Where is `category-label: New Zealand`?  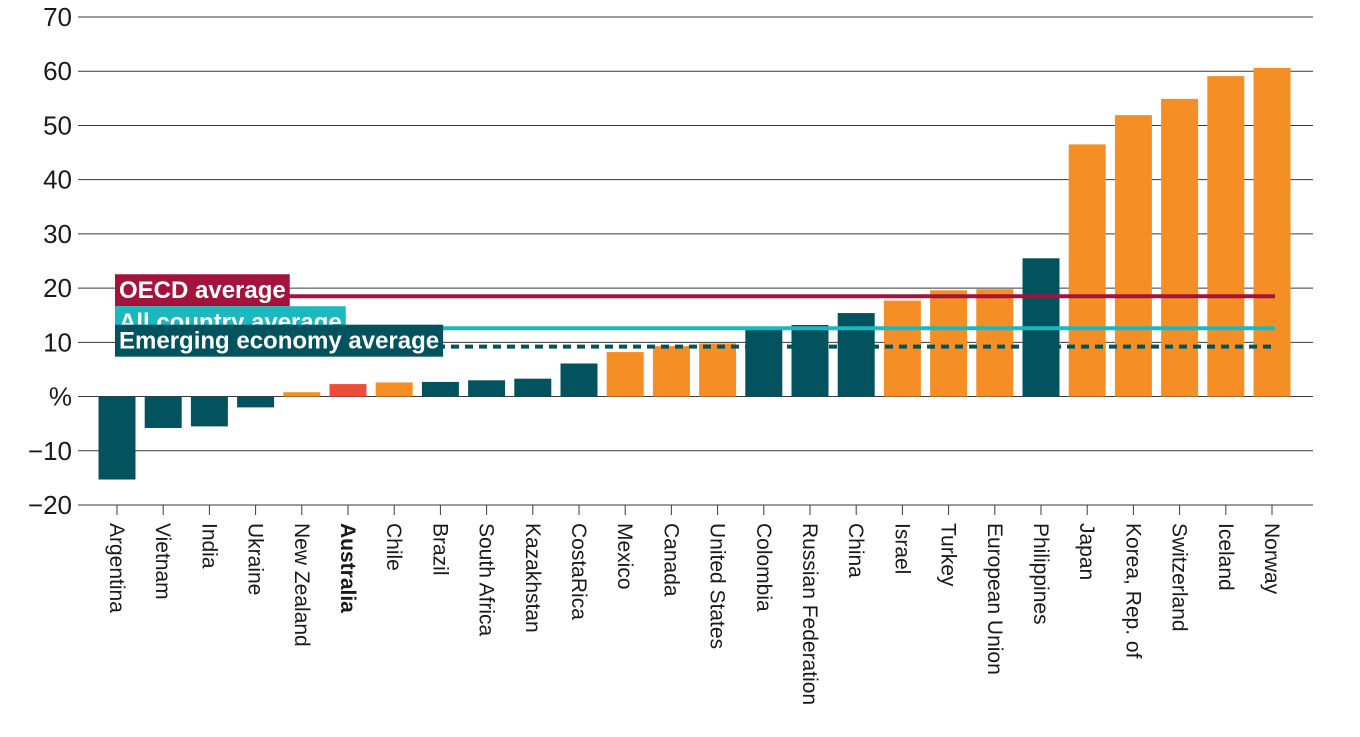 category-label: New Zealand is located at coordinates (301, 585).